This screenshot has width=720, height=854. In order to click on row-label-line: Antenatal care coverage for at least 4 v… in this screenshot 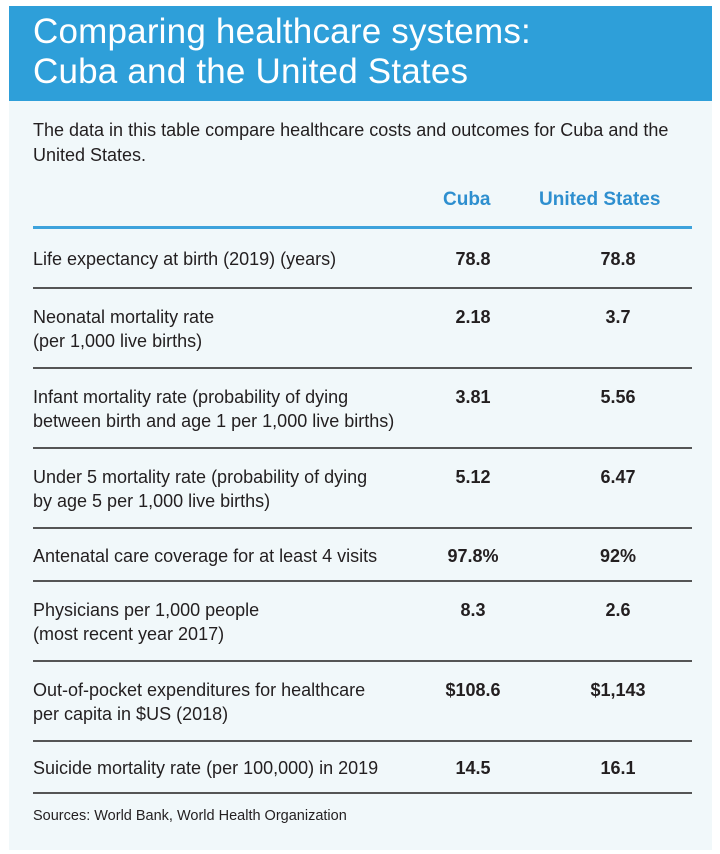, I will do `click(205, 555)`.